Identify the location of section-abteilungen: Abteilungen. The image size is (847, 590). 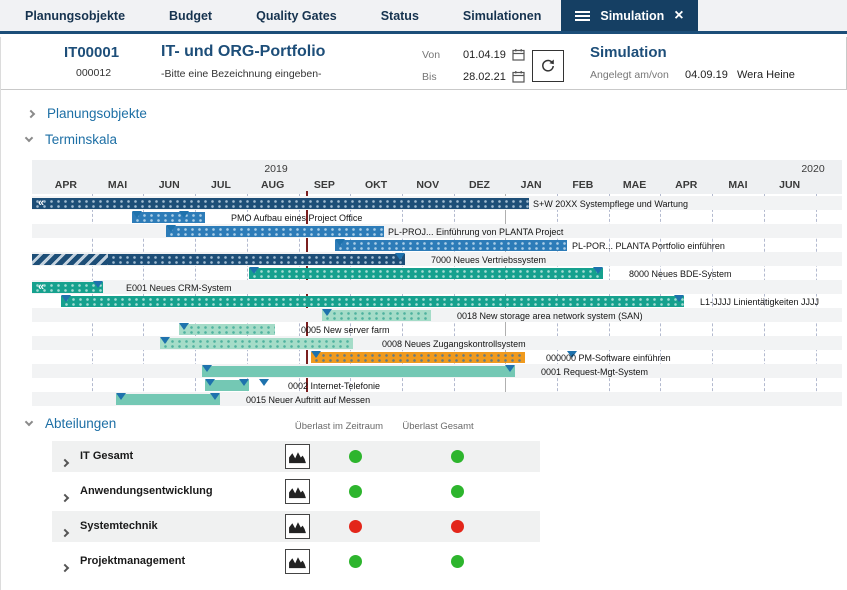
(70, 423).